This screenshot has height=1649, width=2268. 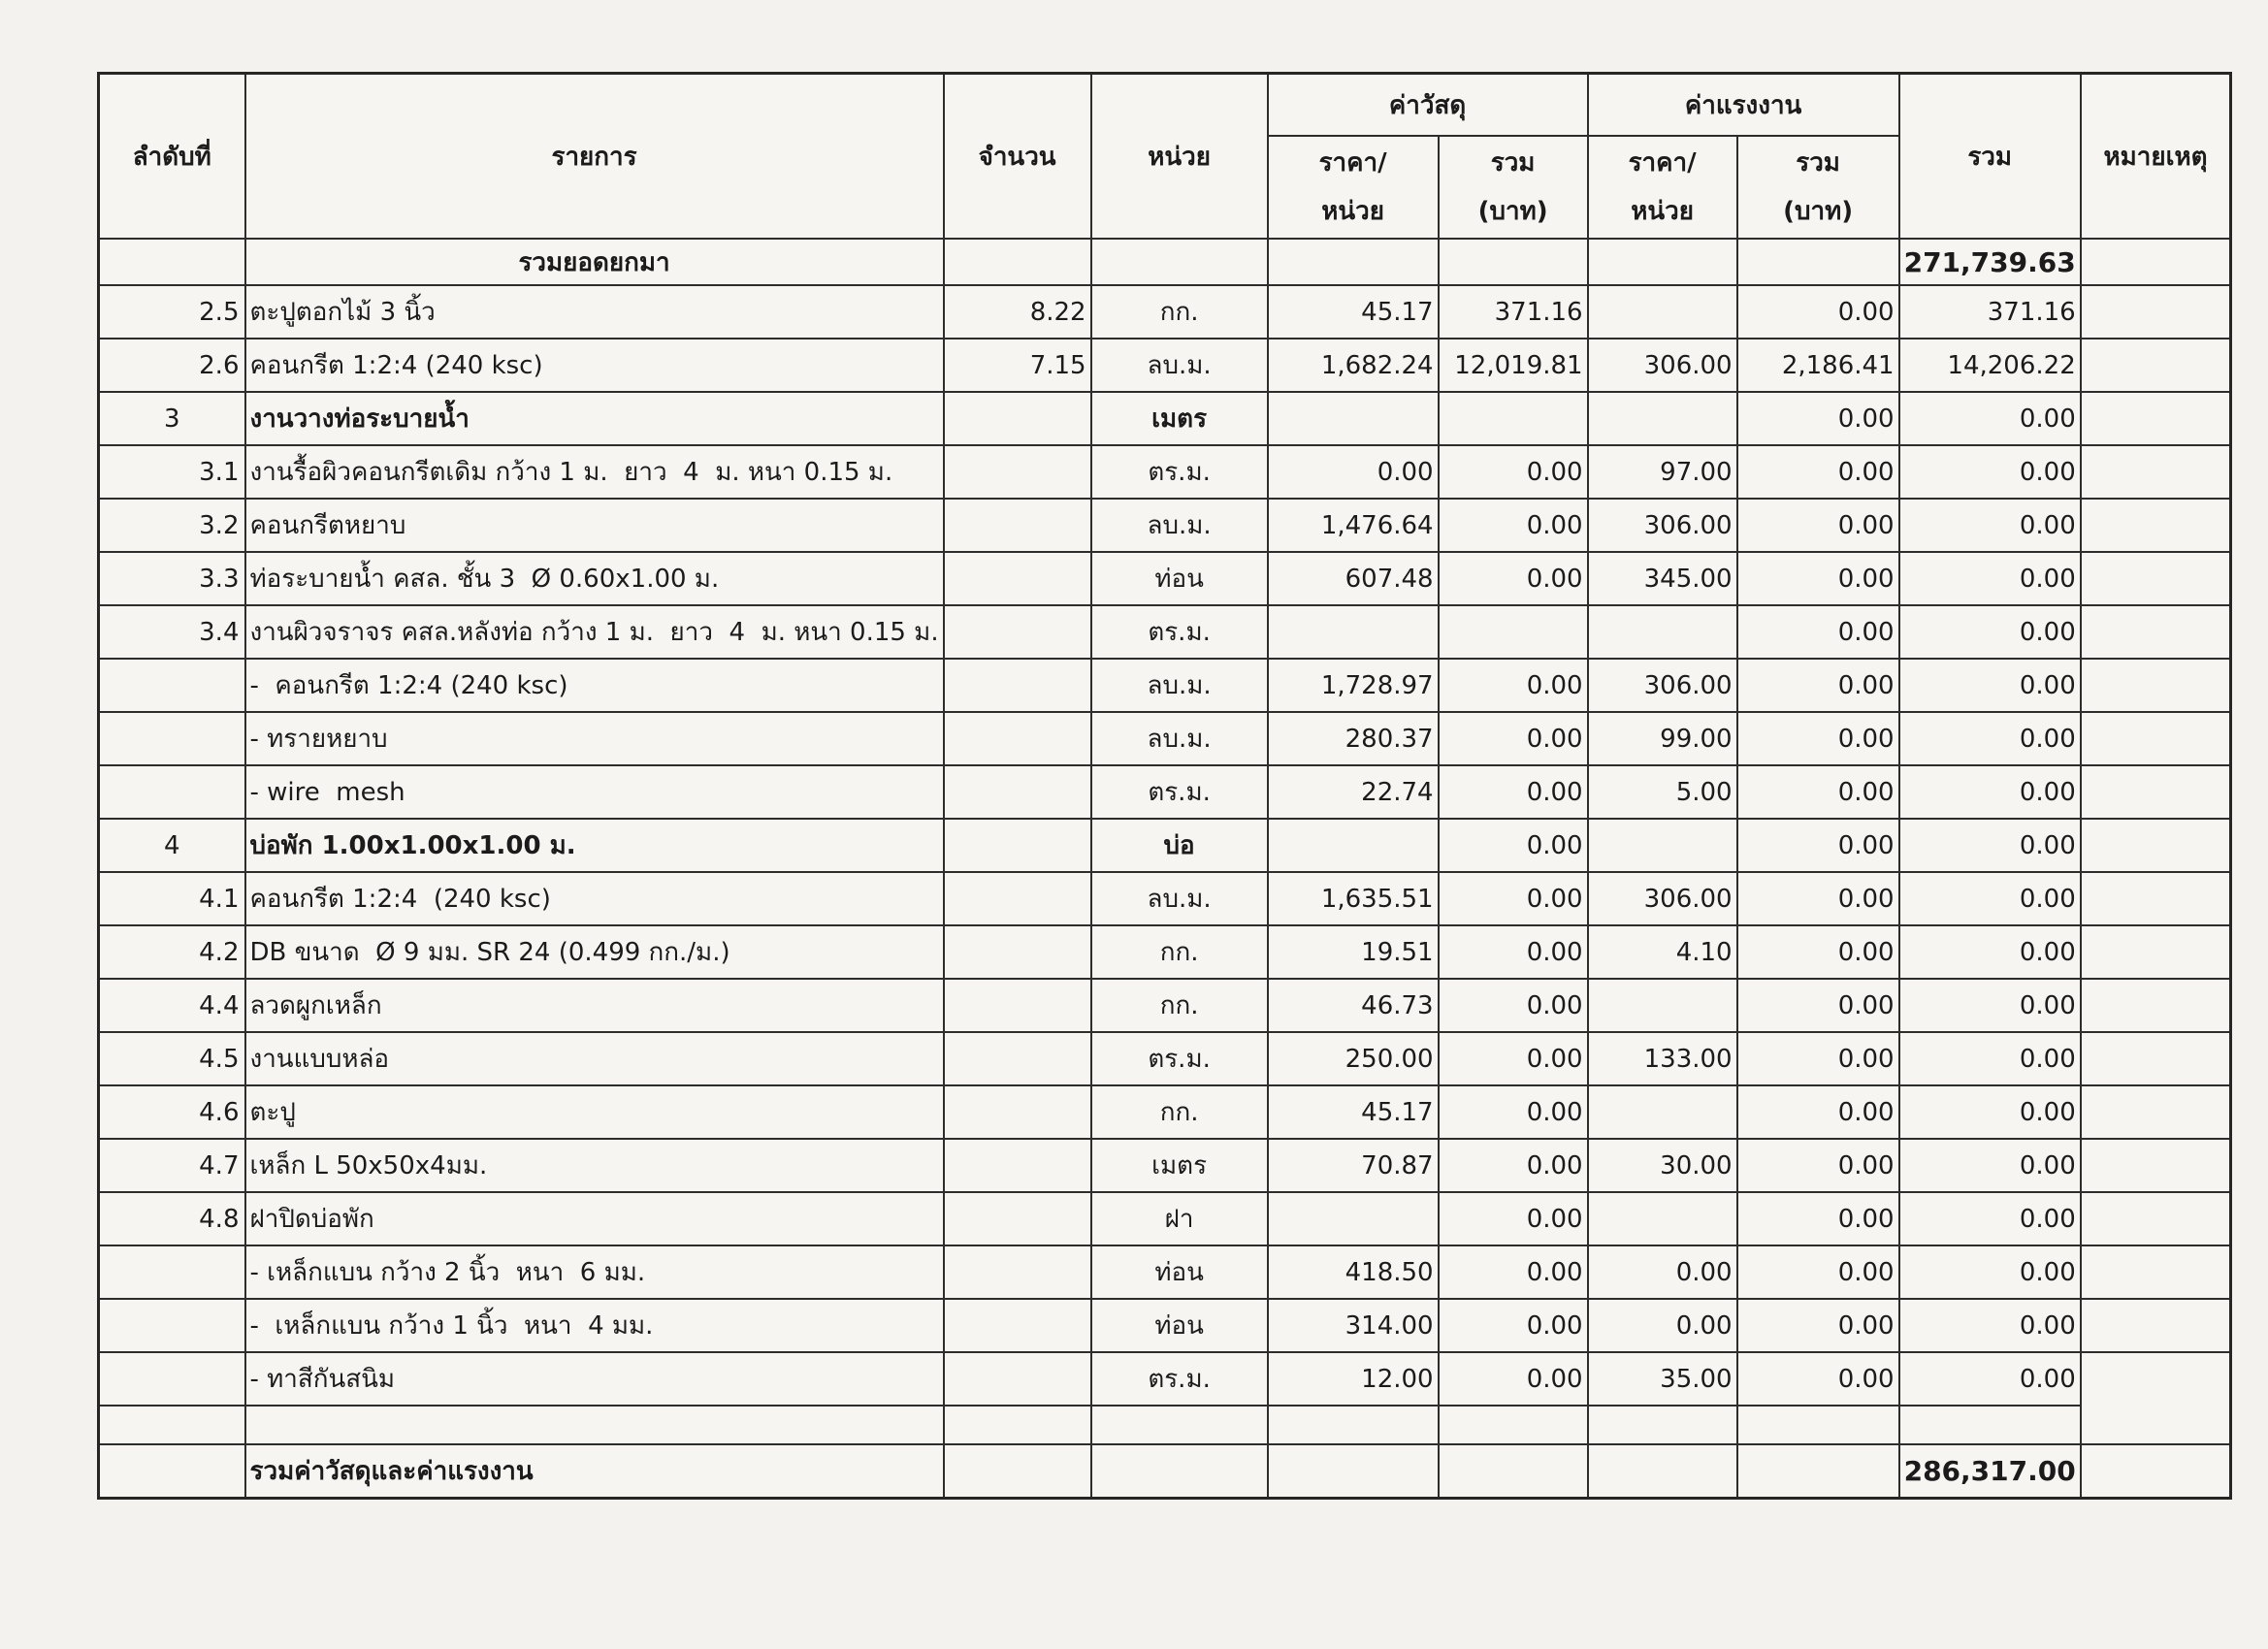 What do you see at coordinates (594, 1471) in the screenshot?
I see `cell-description: รวมค่าวัสดุและค่าแรงงาน` at bounding box center [594, 1471].